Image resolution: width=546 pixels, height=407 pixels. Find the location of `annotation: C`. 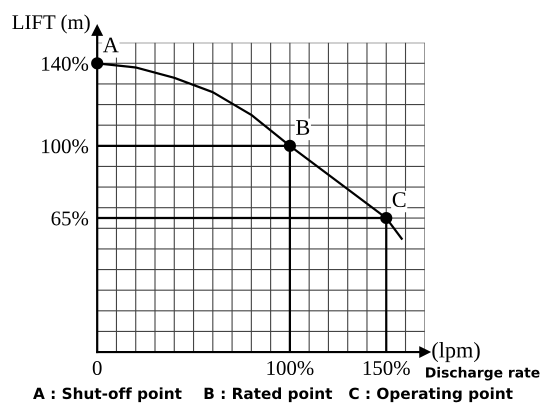

annotation: C is located at coordinates (399, 200).